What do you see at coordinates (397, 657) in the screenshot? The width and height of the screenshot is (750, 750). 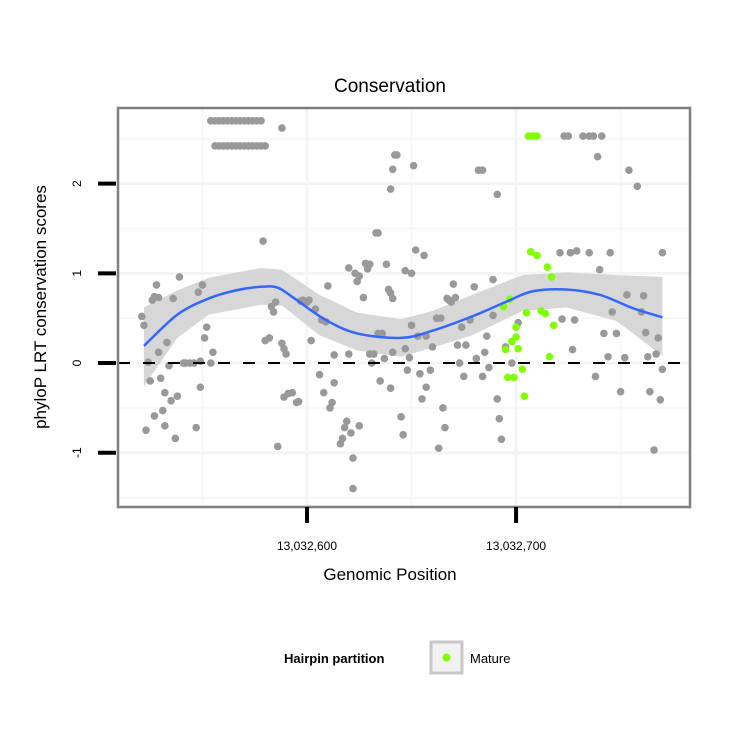 I see `legend: Hairpin partition Mature` at bounding box center [397, 657].